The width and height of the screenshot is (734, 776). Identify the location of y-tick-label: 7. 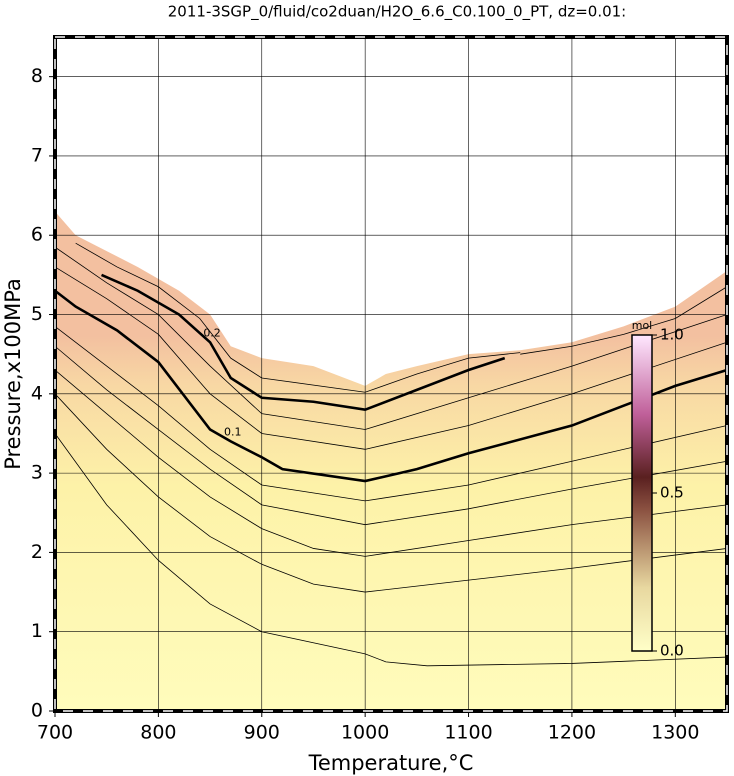
(37, 155).